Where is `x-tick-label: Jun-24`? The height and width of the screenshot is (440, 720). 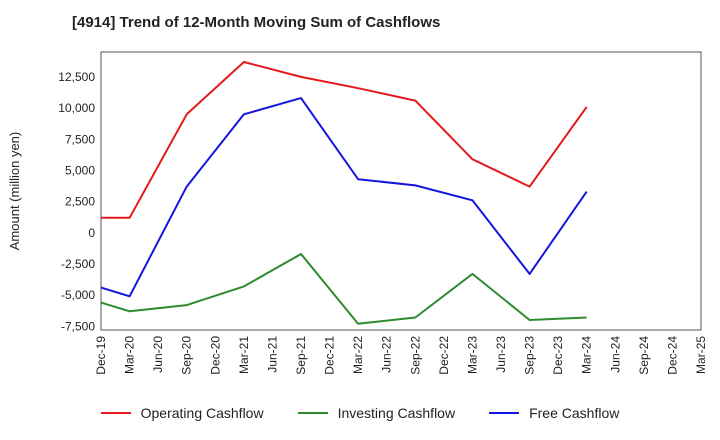
x-tick-label: Jun-24 is located at coordinates (615, 354).